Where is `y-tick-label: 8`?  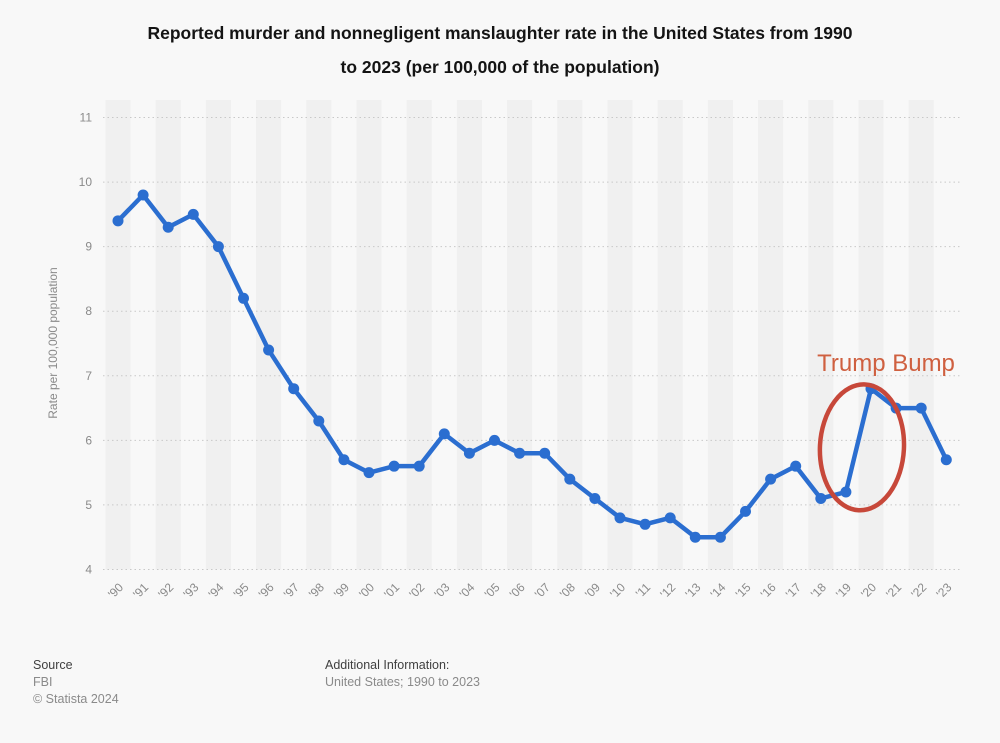 y-tick-label: 8 is located at coordinates (88, 311).